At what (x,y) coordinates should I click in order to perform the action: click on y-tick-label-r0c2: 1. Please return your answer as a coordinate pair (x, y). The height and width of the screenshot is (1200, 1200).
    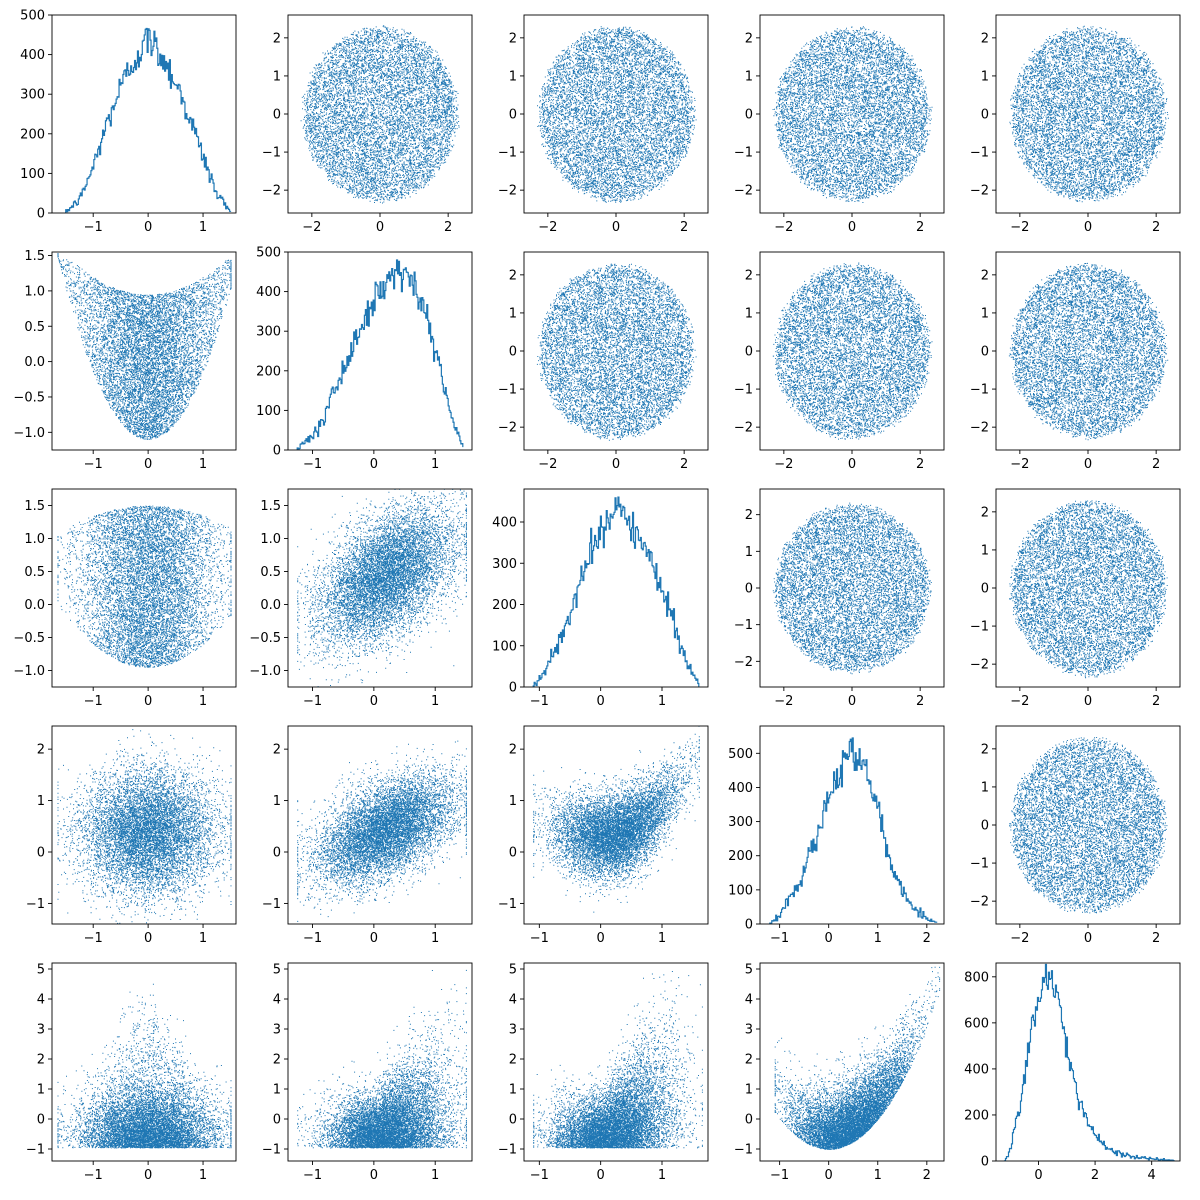
    Looking at the image, I should click on (513, 76).